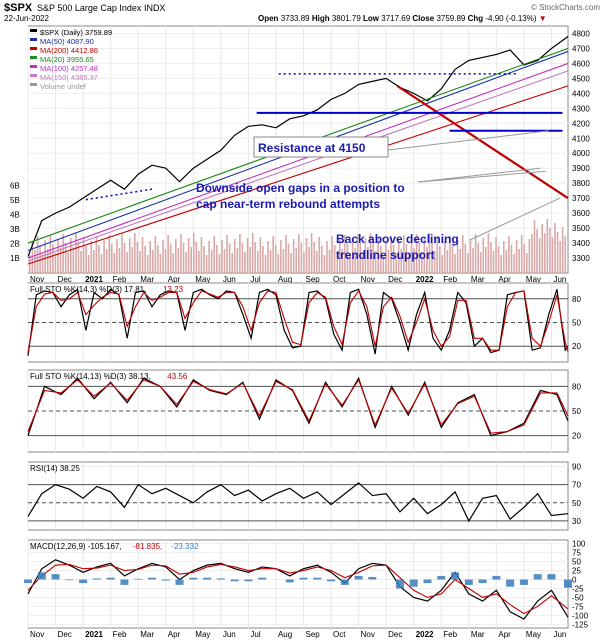  What do you see at coordinates (69, 77) in the screenshot?
I see `legend-entry: MA(150) 4385.37` at bounding box center [69, 77].